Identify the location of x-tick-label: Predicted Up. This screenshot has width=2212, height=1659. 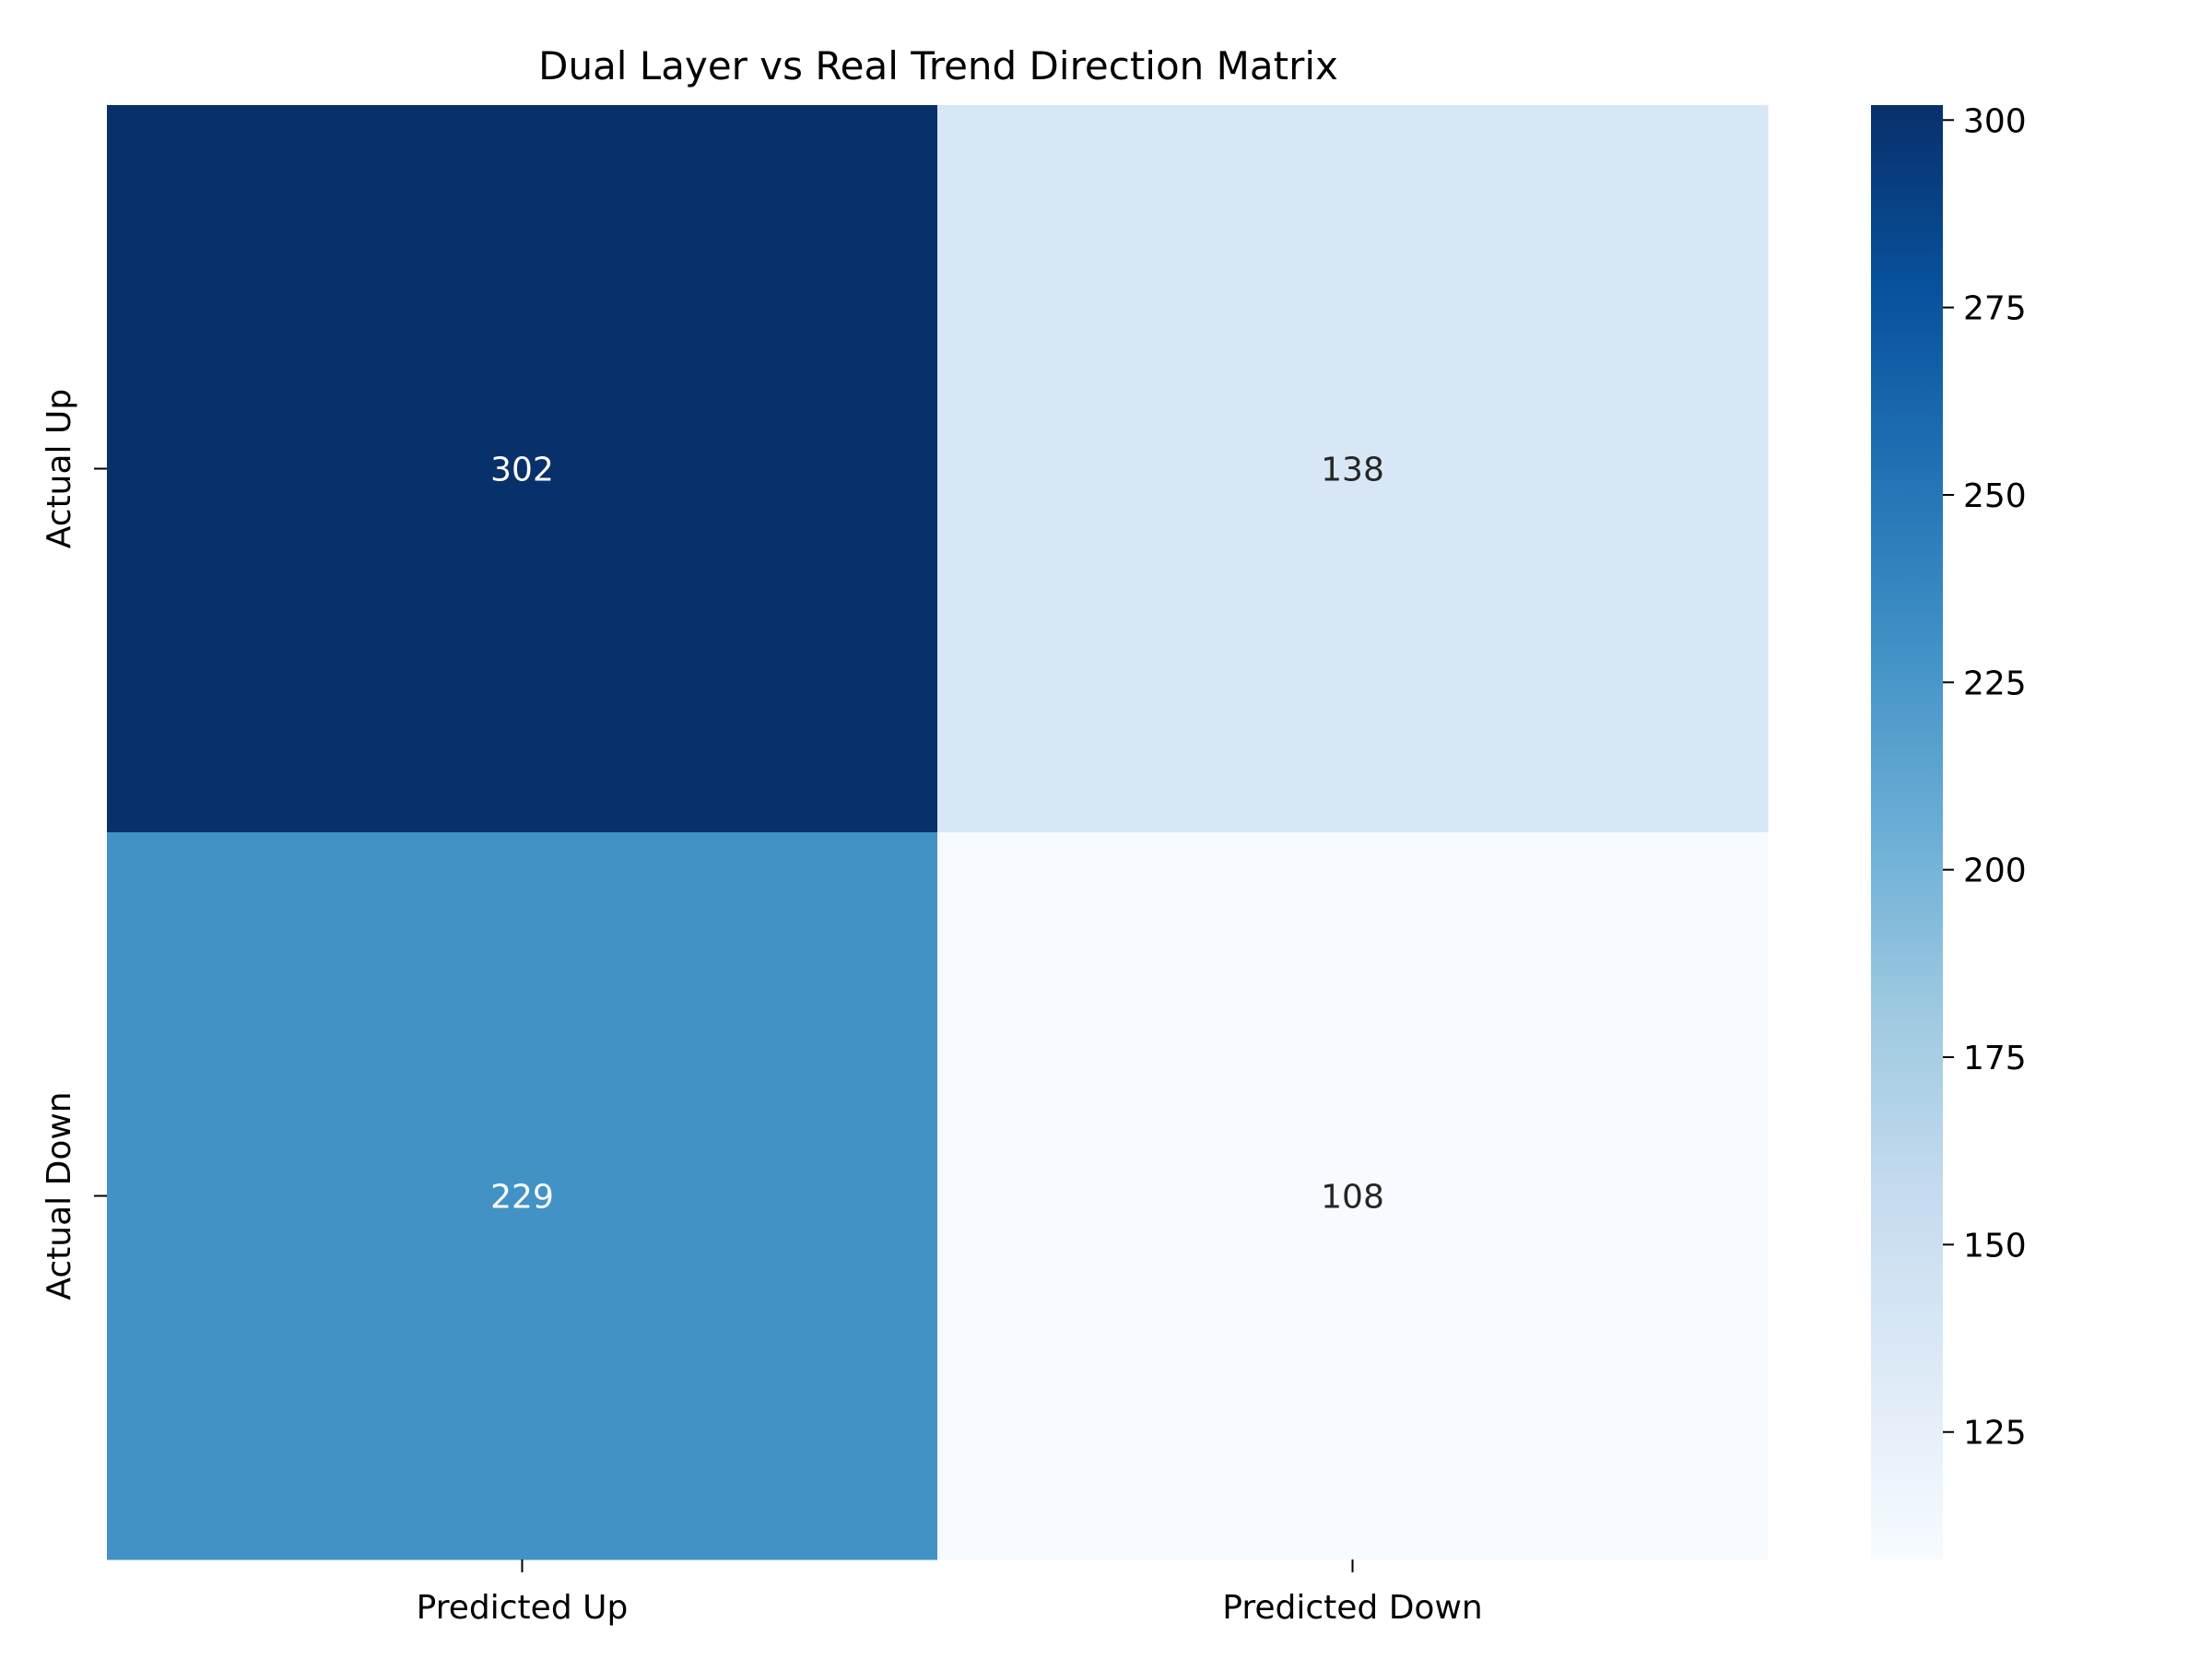
(523, 1608).